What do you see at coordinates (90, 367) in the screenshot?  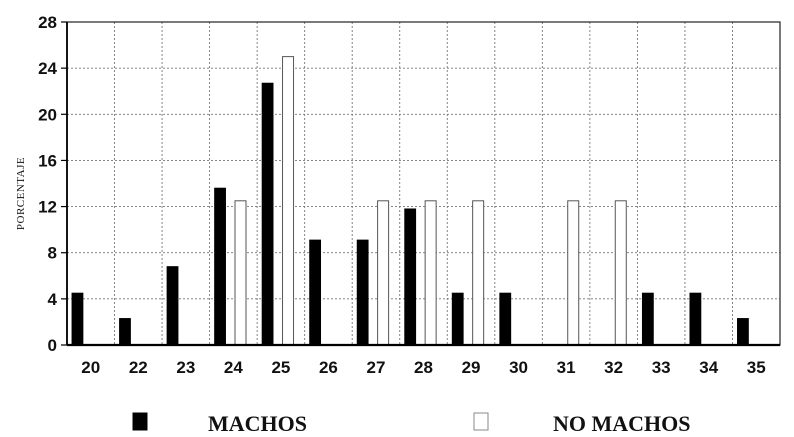 I see `x-tick-label-20: 20` at bounding box center [90, 367].